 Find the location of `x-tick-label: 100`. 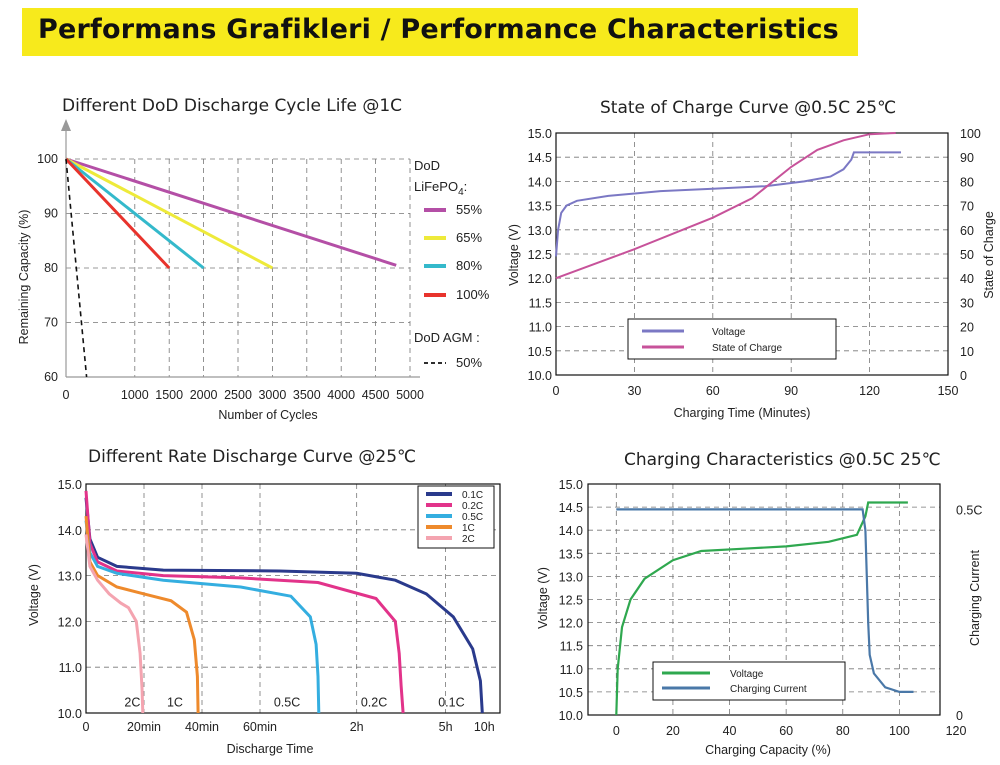

x-tick-label: 100 is located at coordinates (899, 731).